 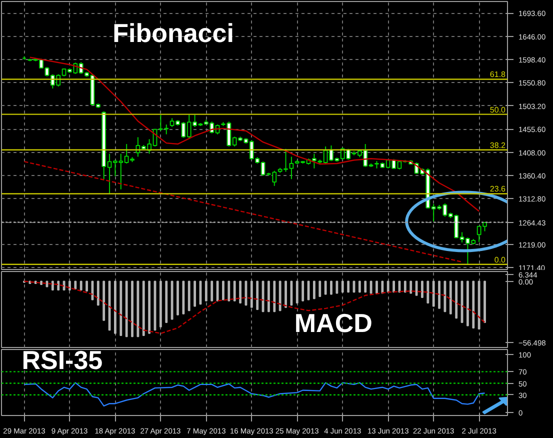 What do you see at coordinates (333, 323) in the screenshot?
I see `annotation: MACD` at bounding box center [333, 323].